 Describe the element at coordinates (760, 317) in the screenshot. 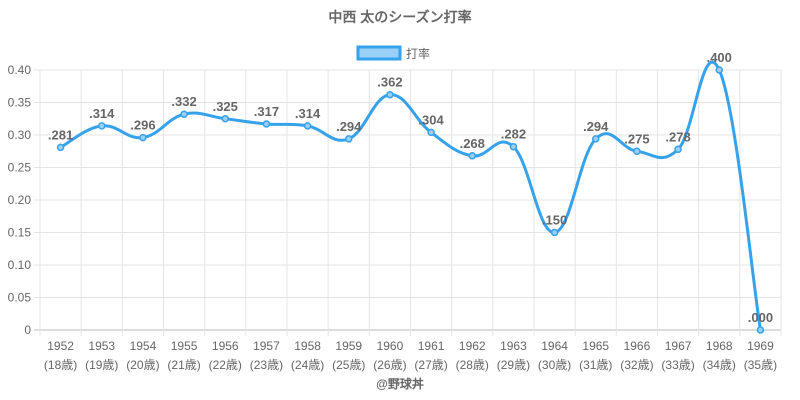

I see `data-label: .000` at that location.